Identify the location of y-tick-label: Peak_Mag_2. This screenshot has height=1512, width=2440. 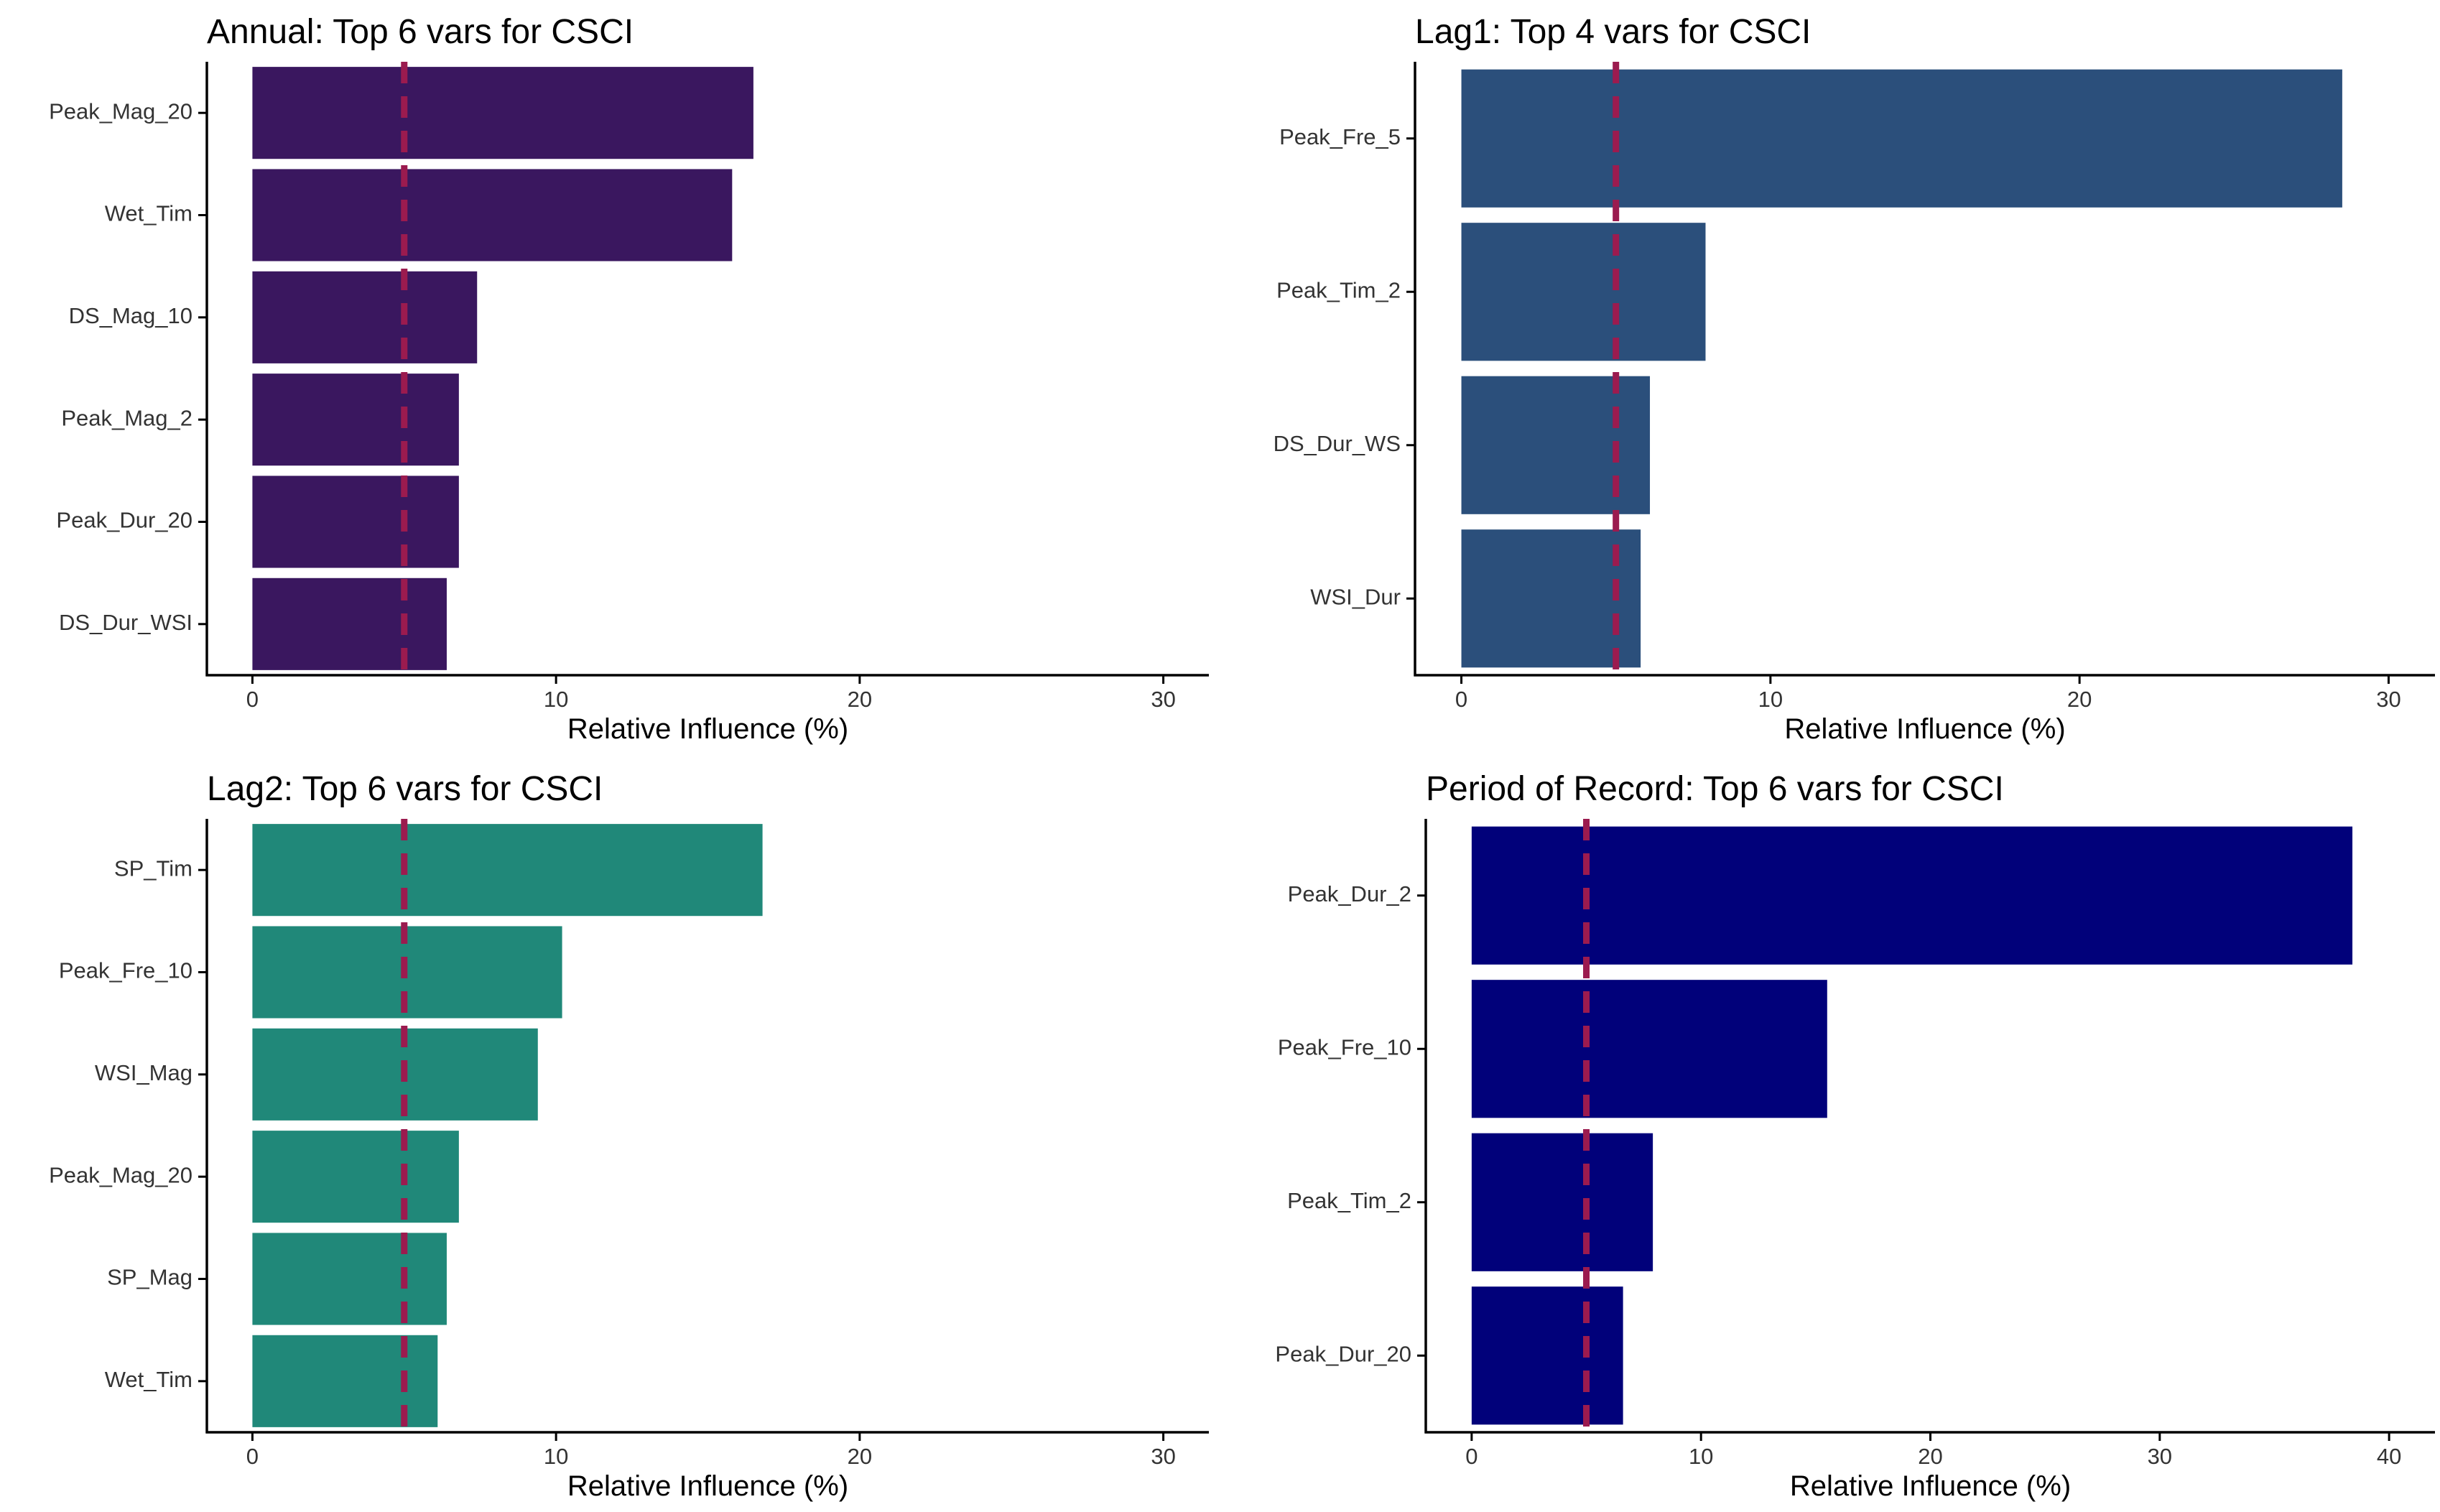
(126, 417).